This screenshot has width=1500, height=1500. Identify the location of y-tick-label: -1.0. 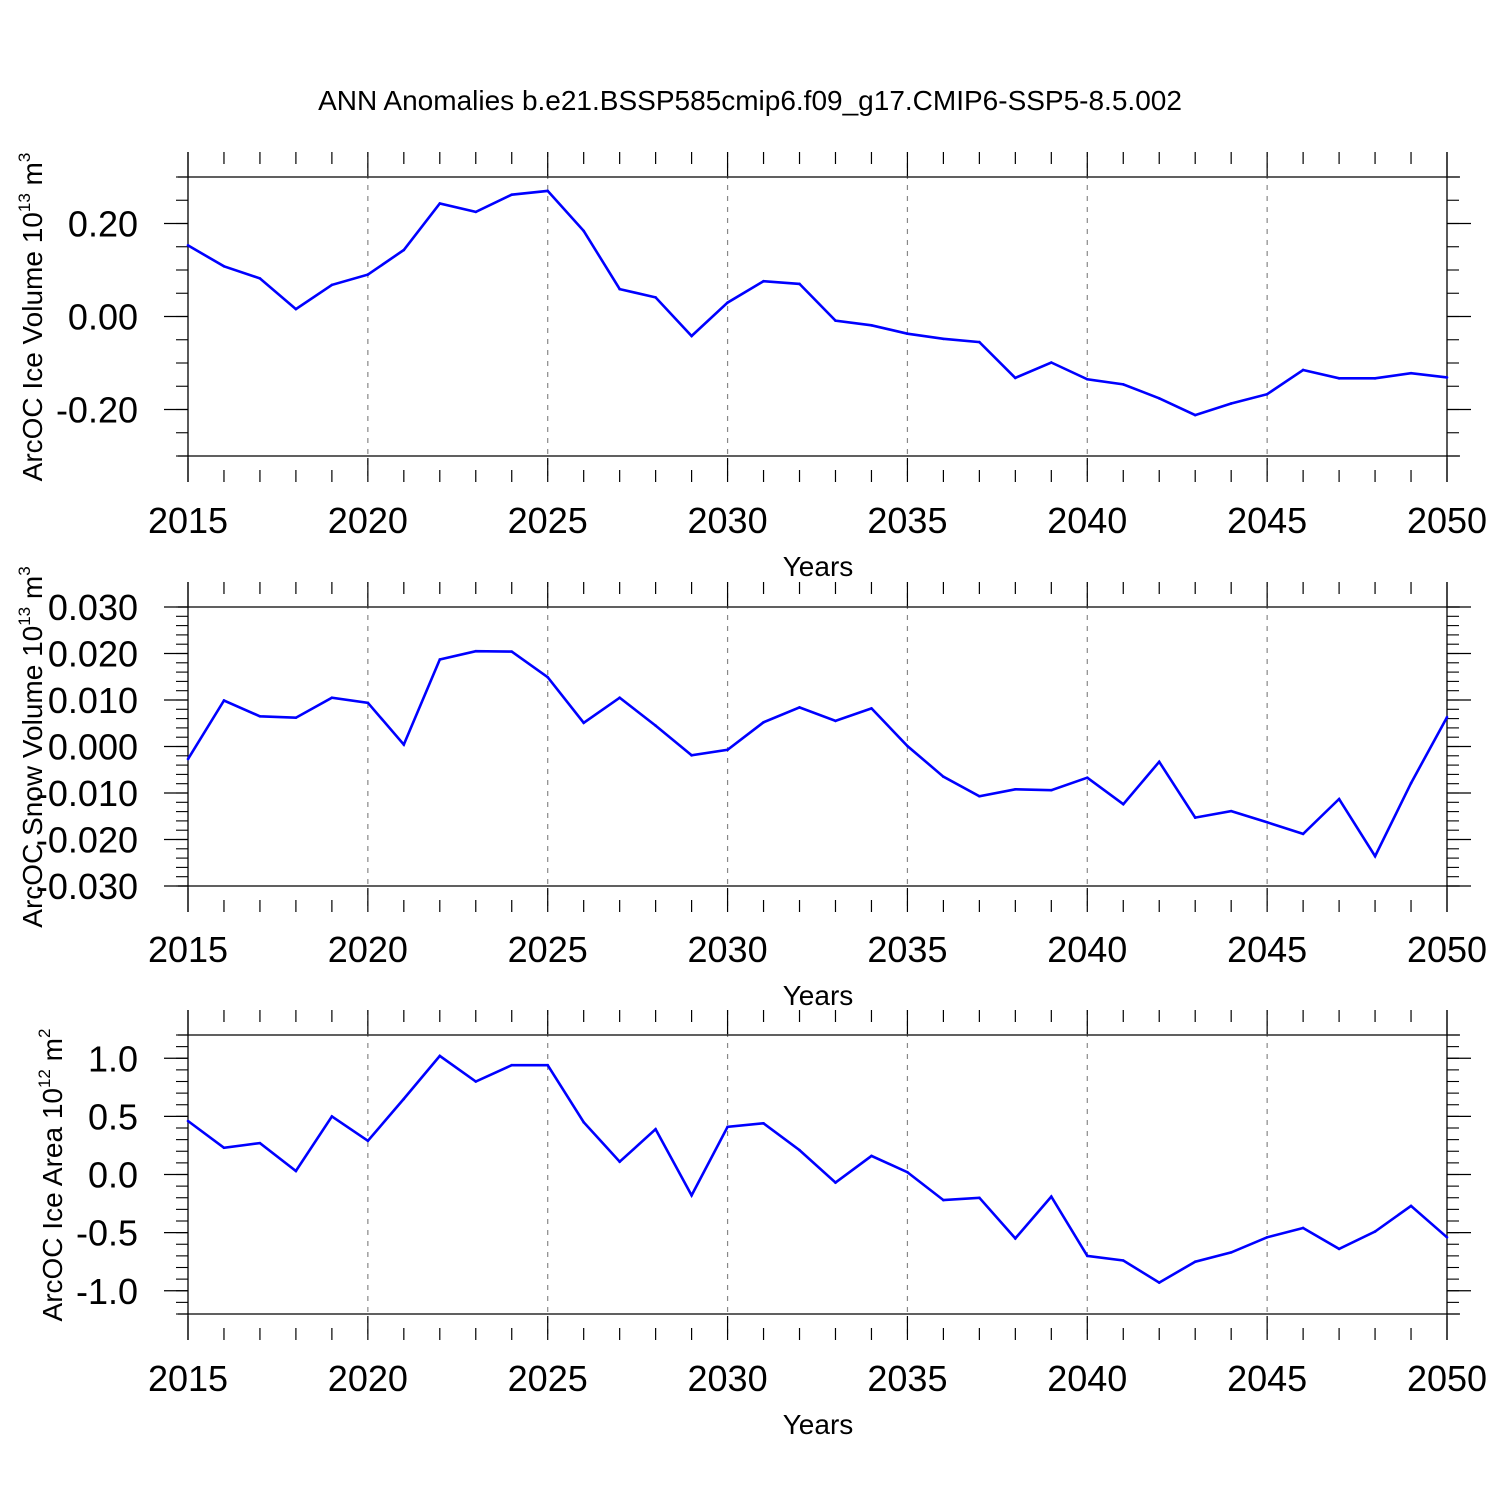
(107, 1291).